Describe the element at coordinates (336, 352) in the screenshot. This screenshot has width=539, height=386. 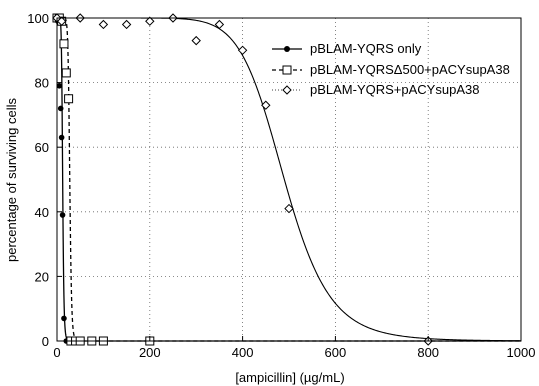
I see `x-tick-label-3: 600` at that location.